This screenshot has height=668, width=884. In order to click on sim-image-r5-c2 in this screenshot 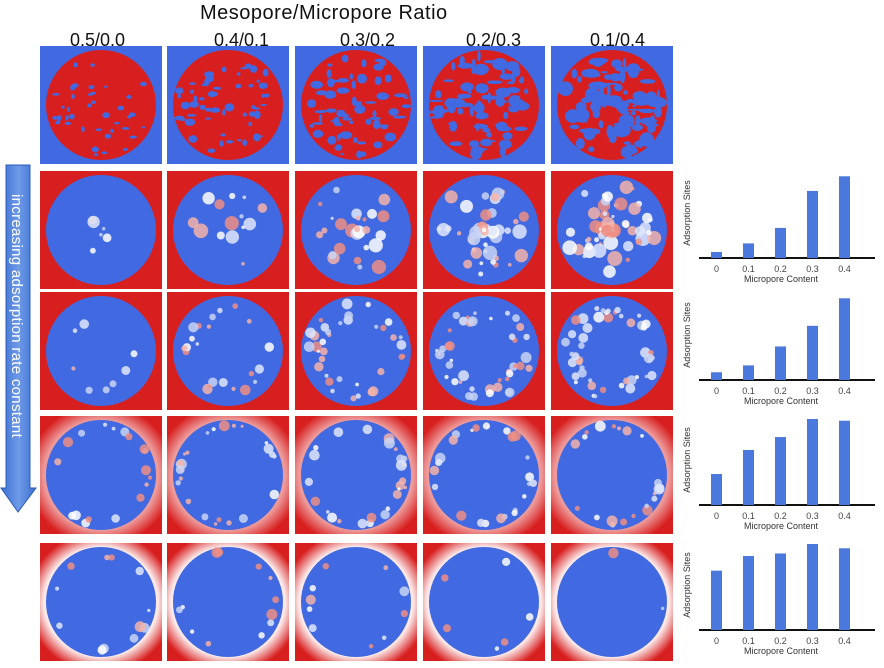, I will do `click(228, 602)`.